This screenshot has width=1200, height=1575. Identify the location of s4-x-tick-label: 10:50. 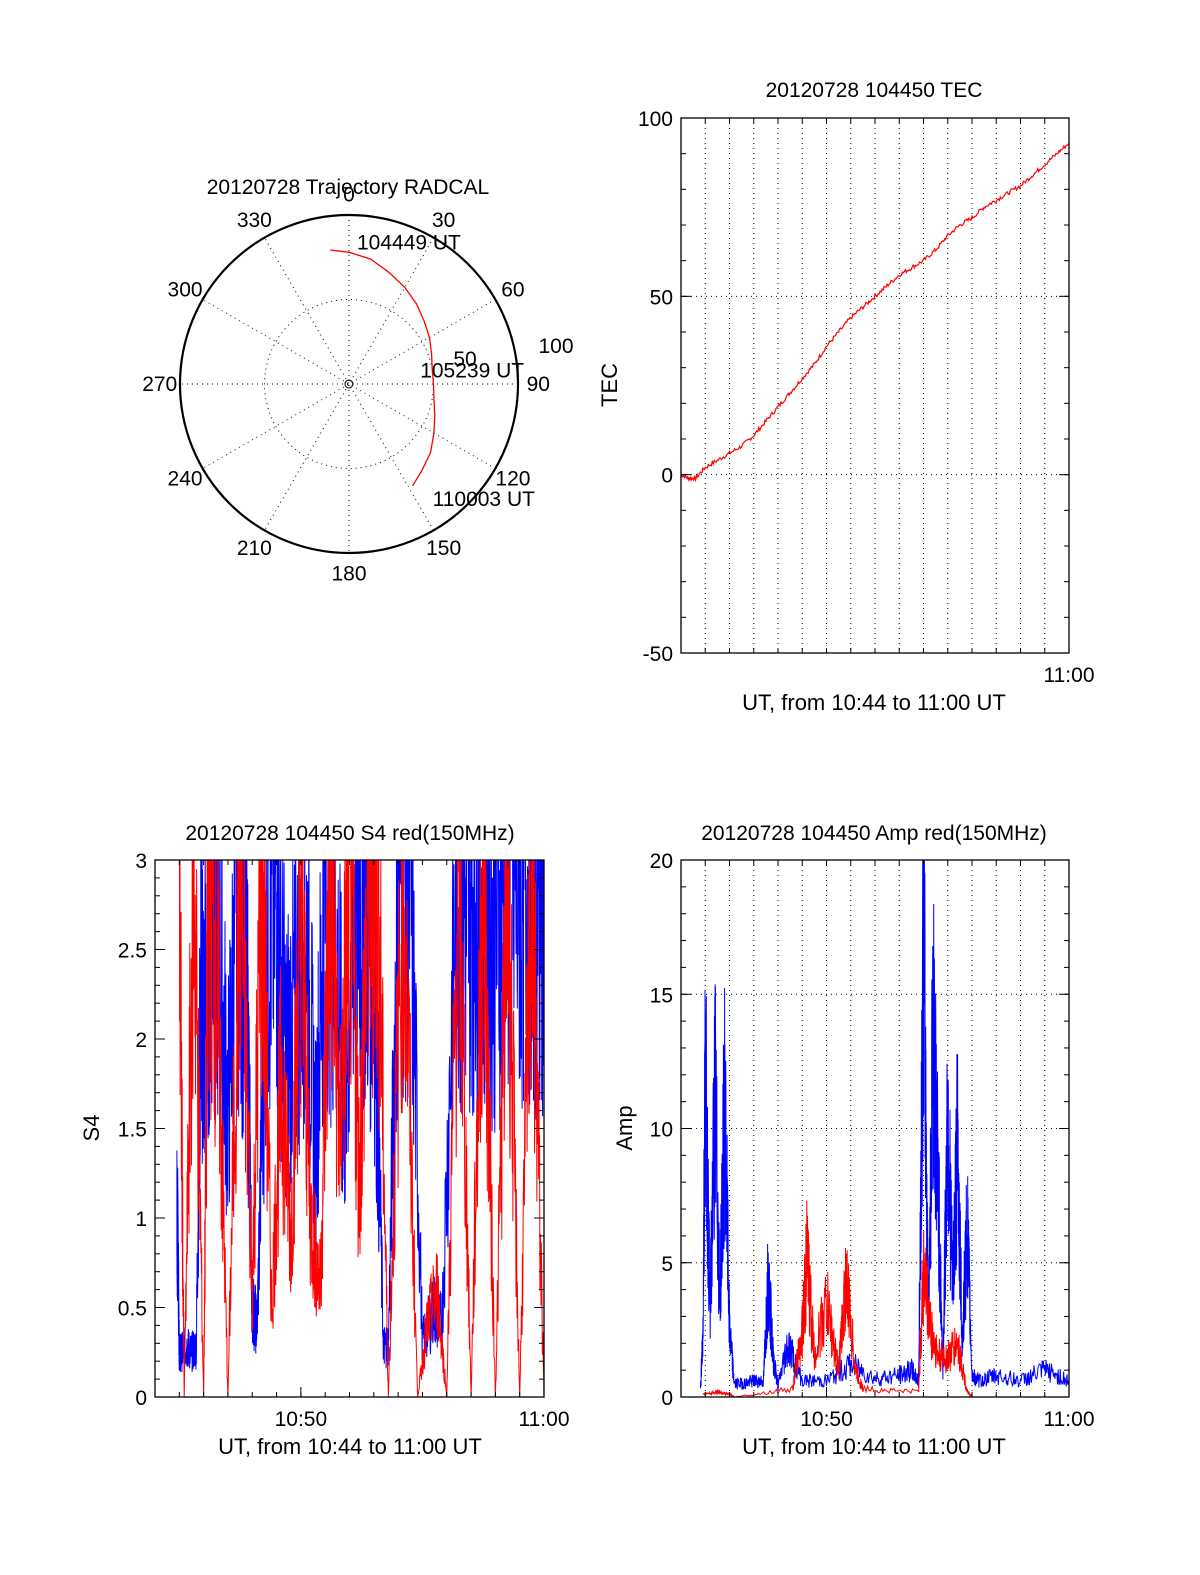
(301, 1419).